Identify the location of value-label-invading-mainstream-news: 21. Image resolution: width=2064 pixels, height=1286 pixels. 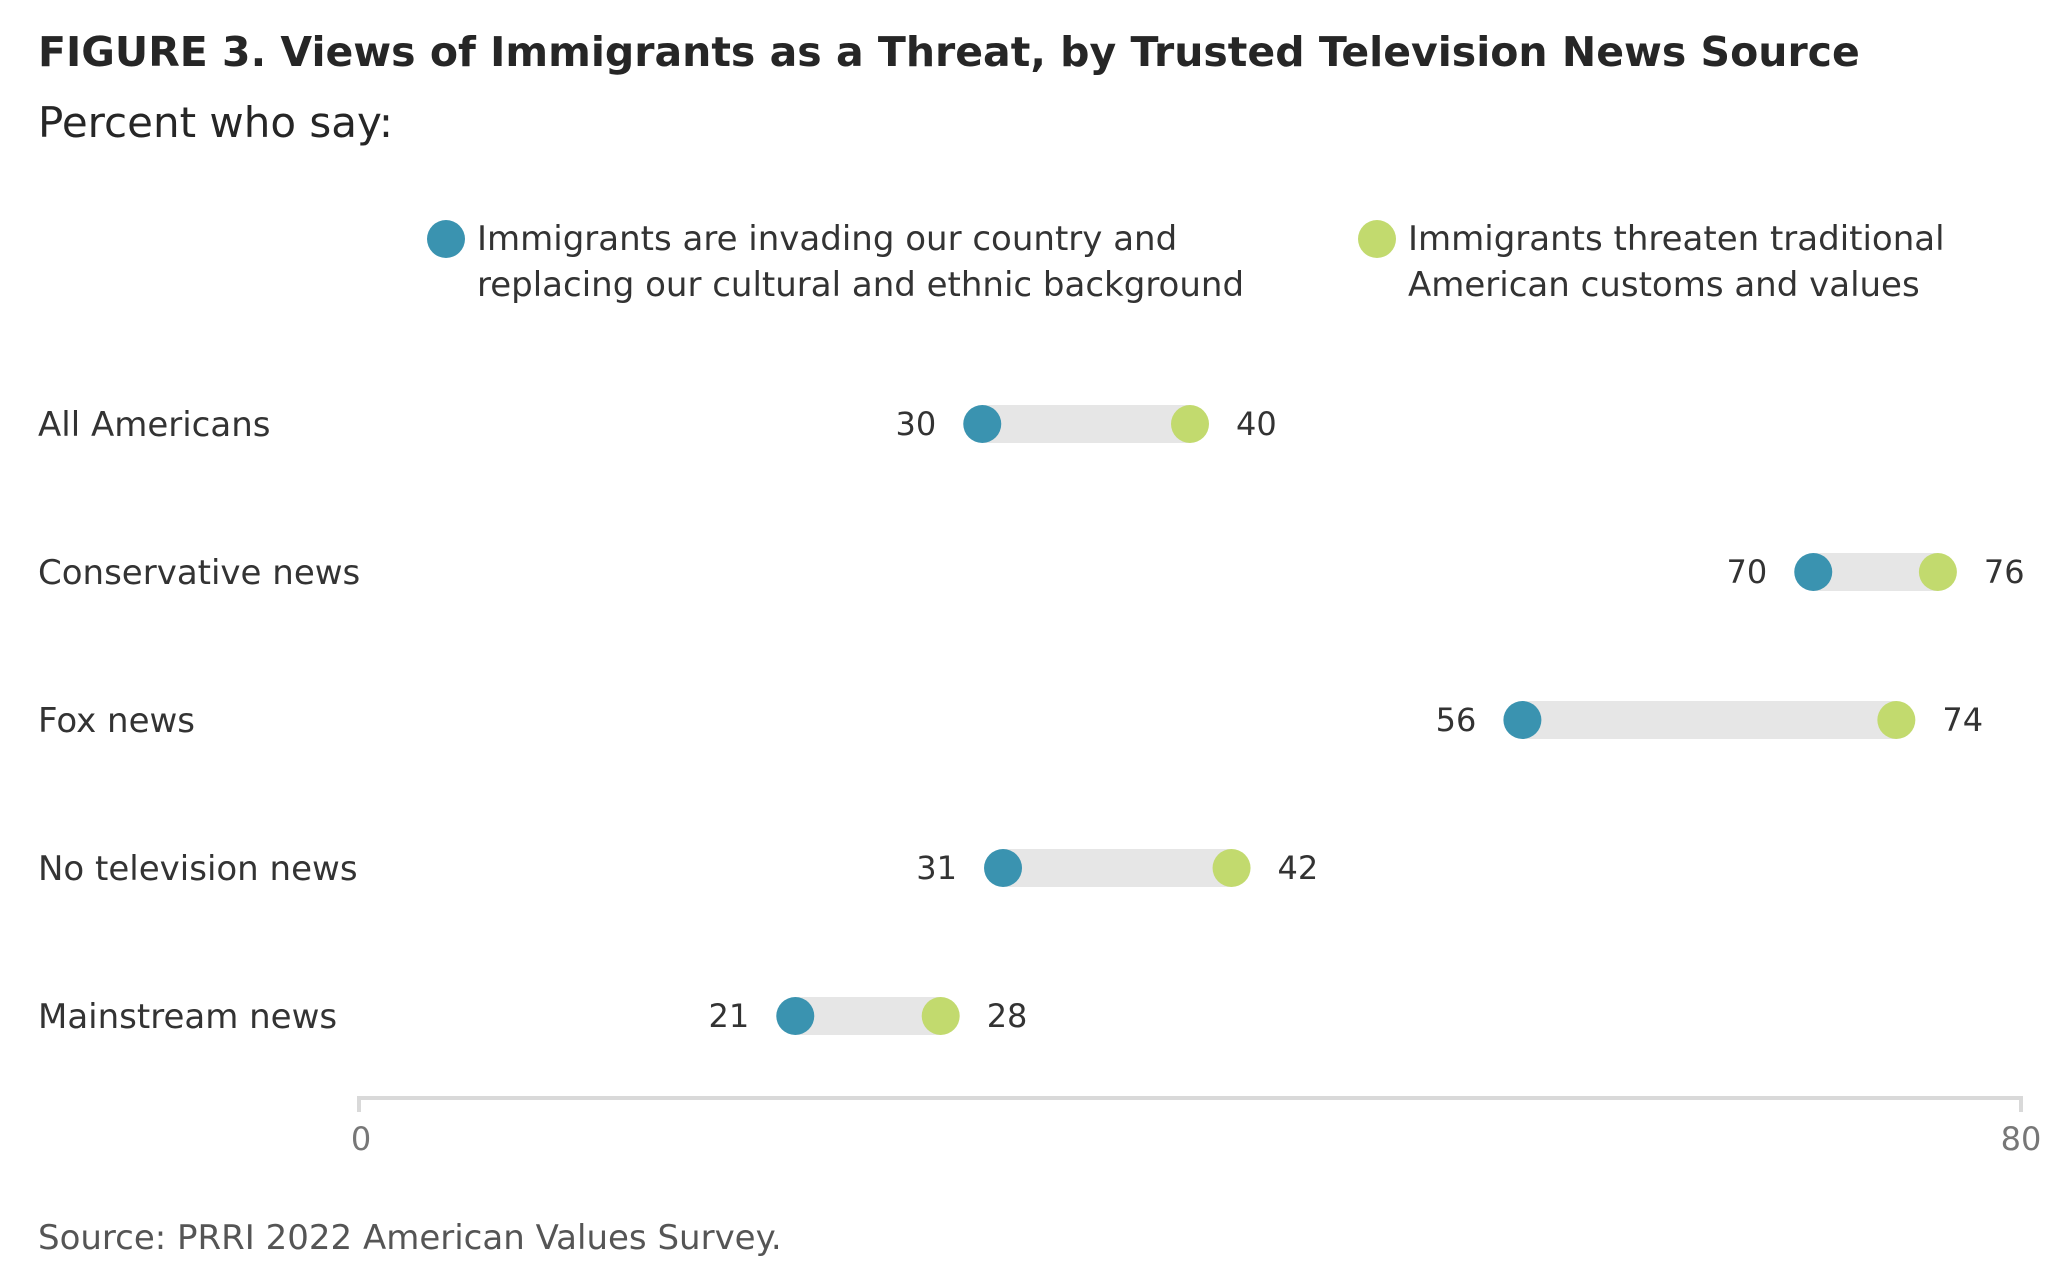
(729, 1016).